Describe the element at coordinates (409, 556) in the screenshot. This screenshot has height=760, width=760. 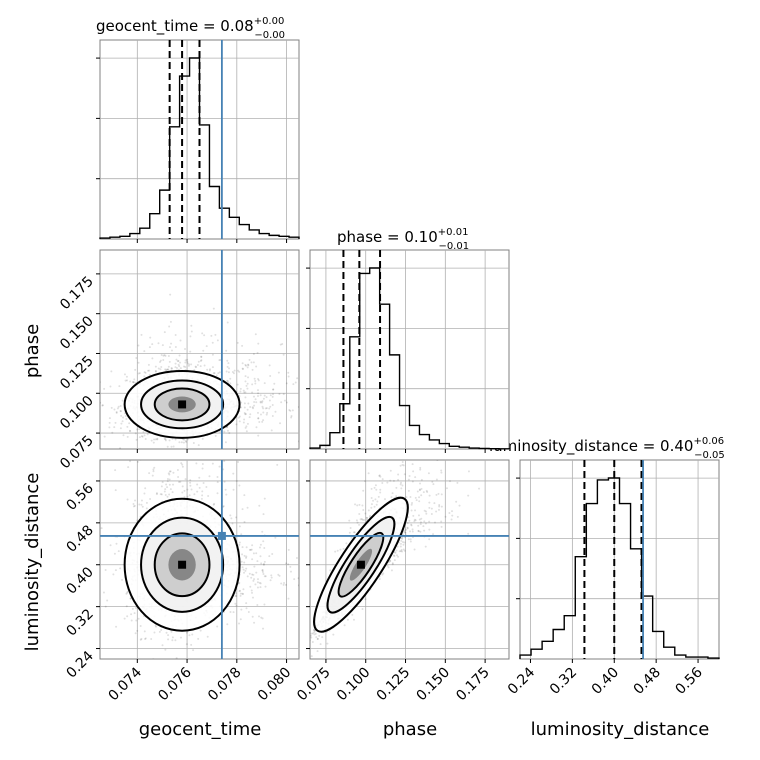
I see `density-clip` at that location.